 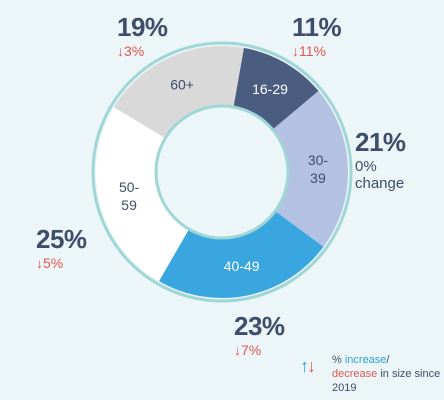 What do you see at coordinates (242, 266) in the screenshot?
I see `slice-label: 40-49` at bounding box center [242, 266].